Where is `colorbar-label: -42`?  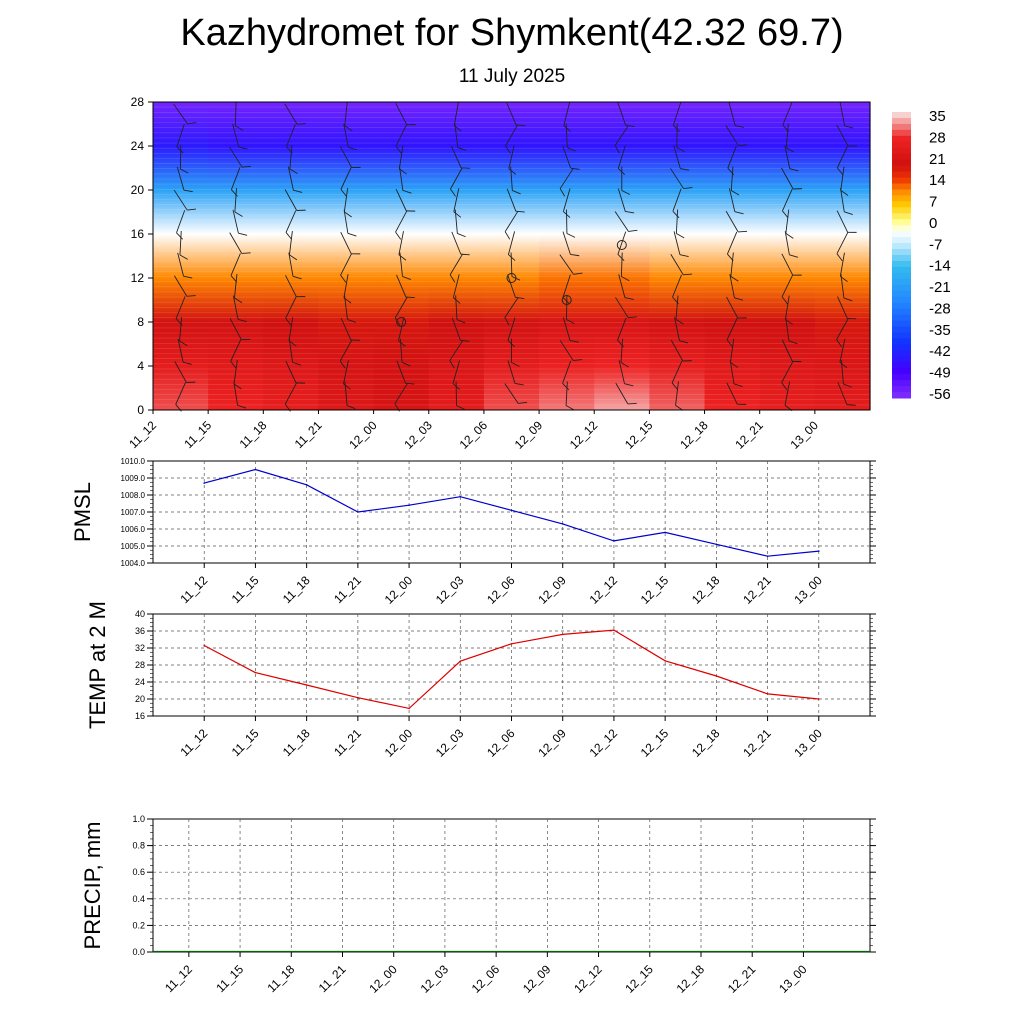 colorbar-label: -42 is located at coordinates (940, 351).